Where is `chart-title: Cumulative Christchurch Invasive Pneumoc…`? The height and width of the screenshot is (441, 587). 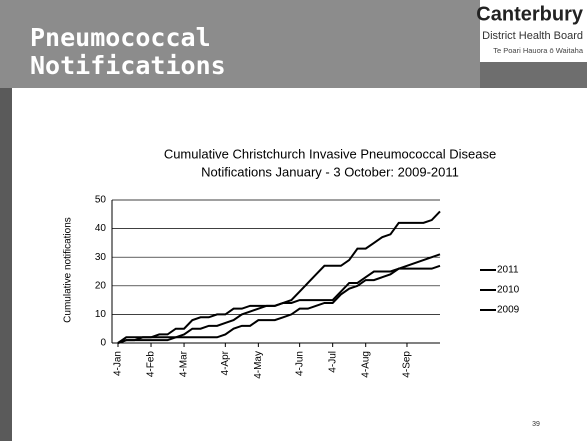
chart-title: Cumulative Christchurch Invasive Pneumoc… is located at coordinates (330, 153).